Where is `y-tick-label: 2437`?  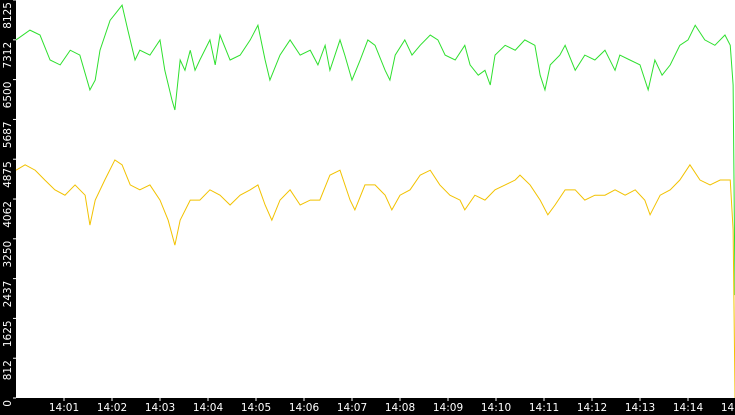 y-tick-label: 2437 is located at coordinates (8, 294).